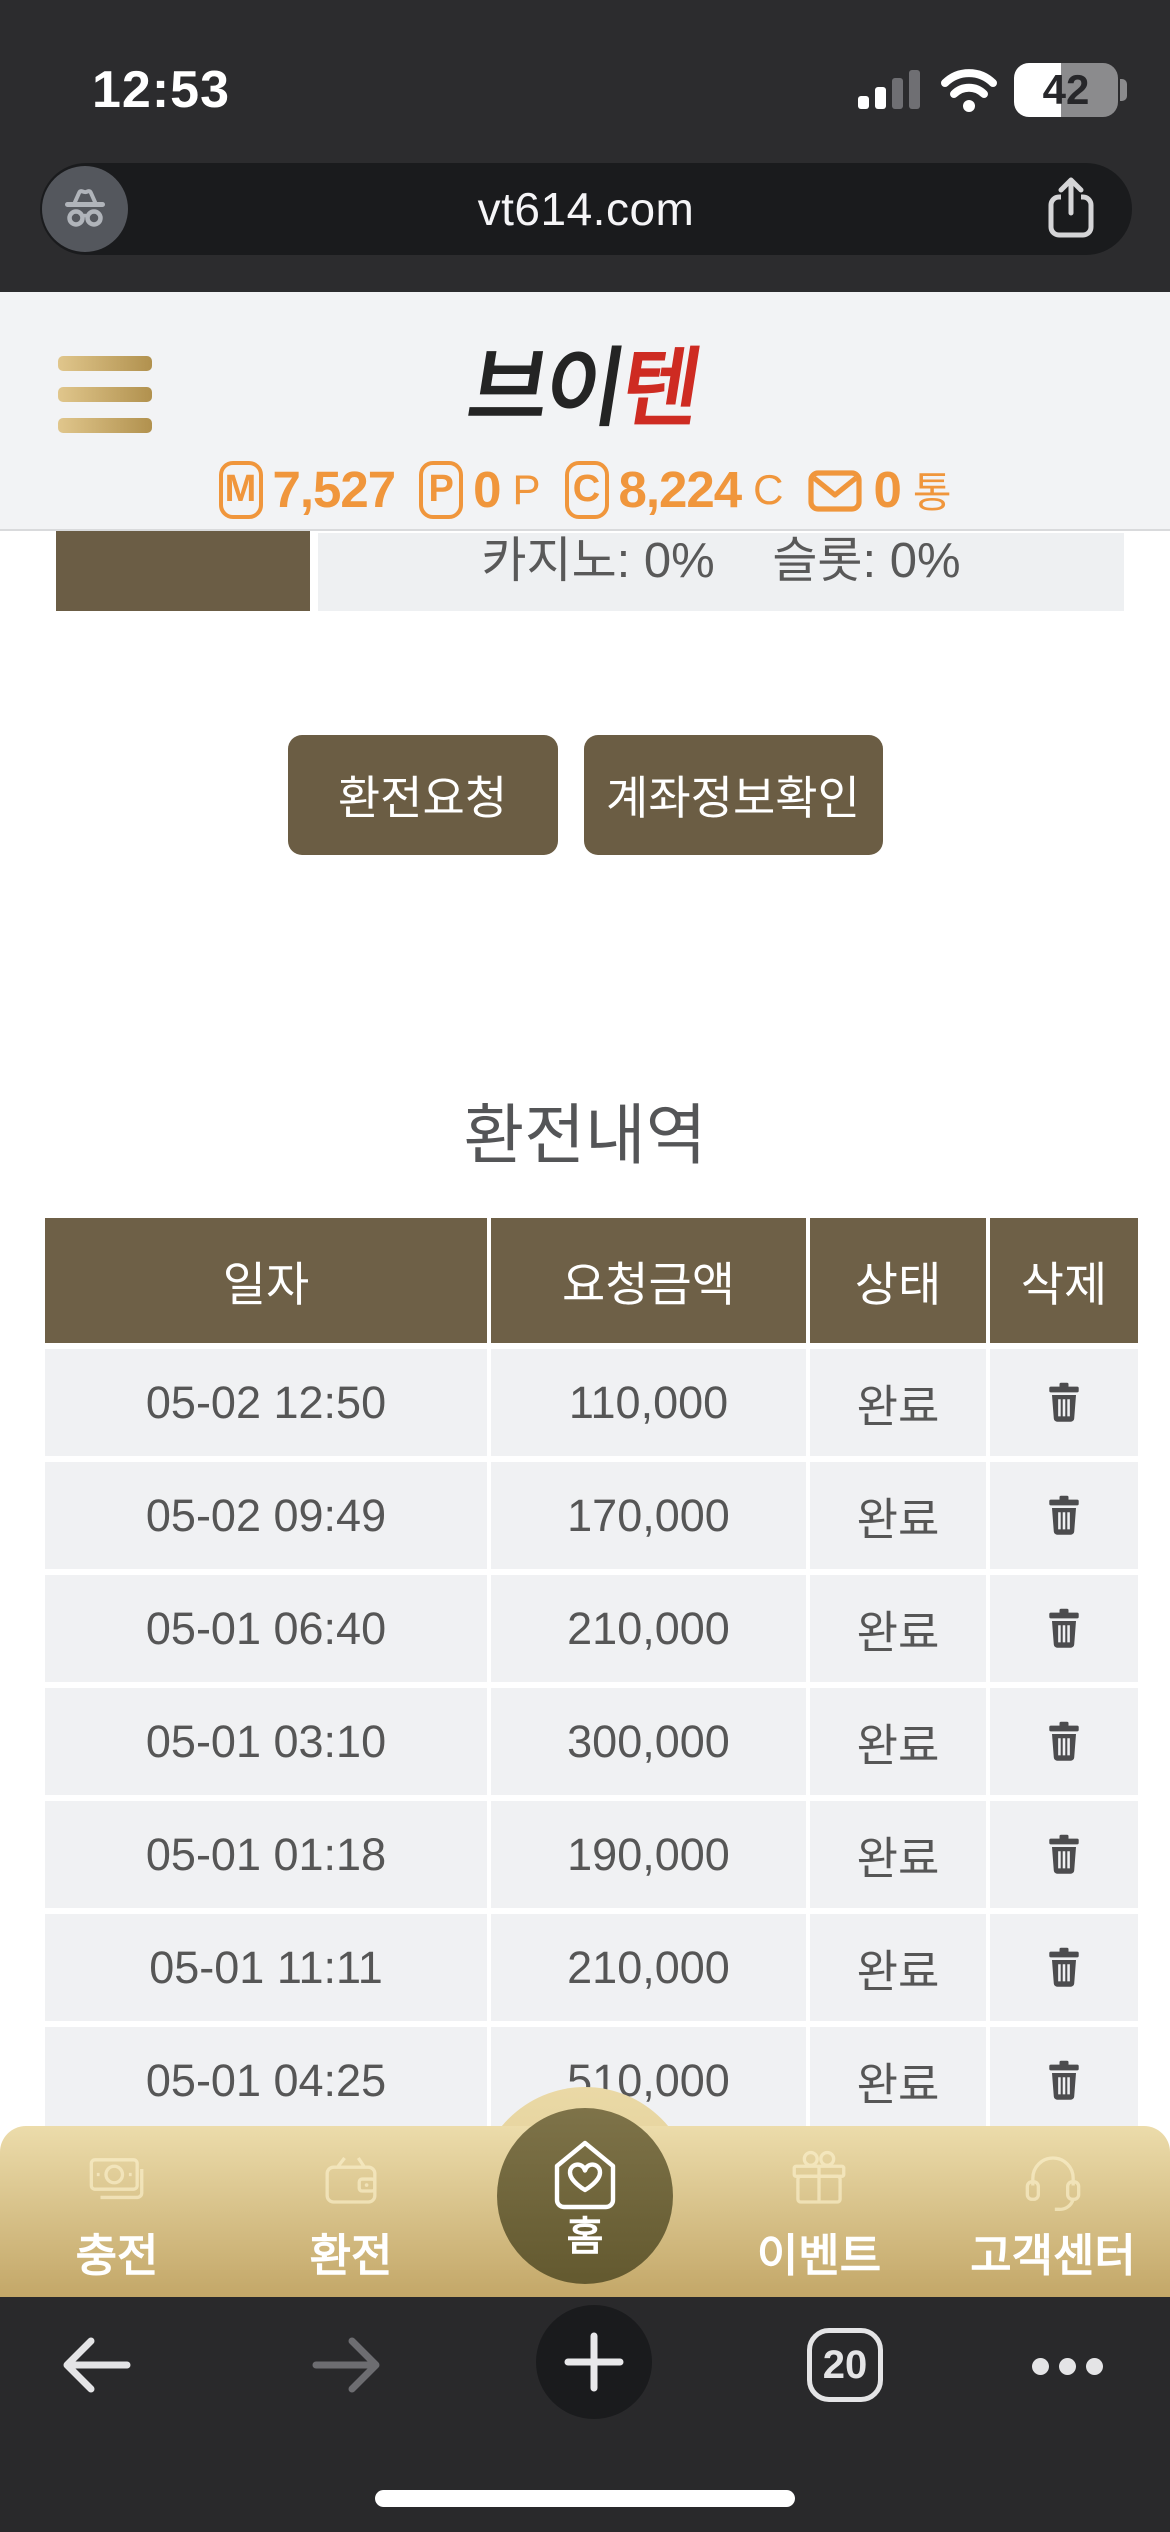 The image size is (1170, 2532). I want to click on mail-counter: 0 통, so click(879, 489).